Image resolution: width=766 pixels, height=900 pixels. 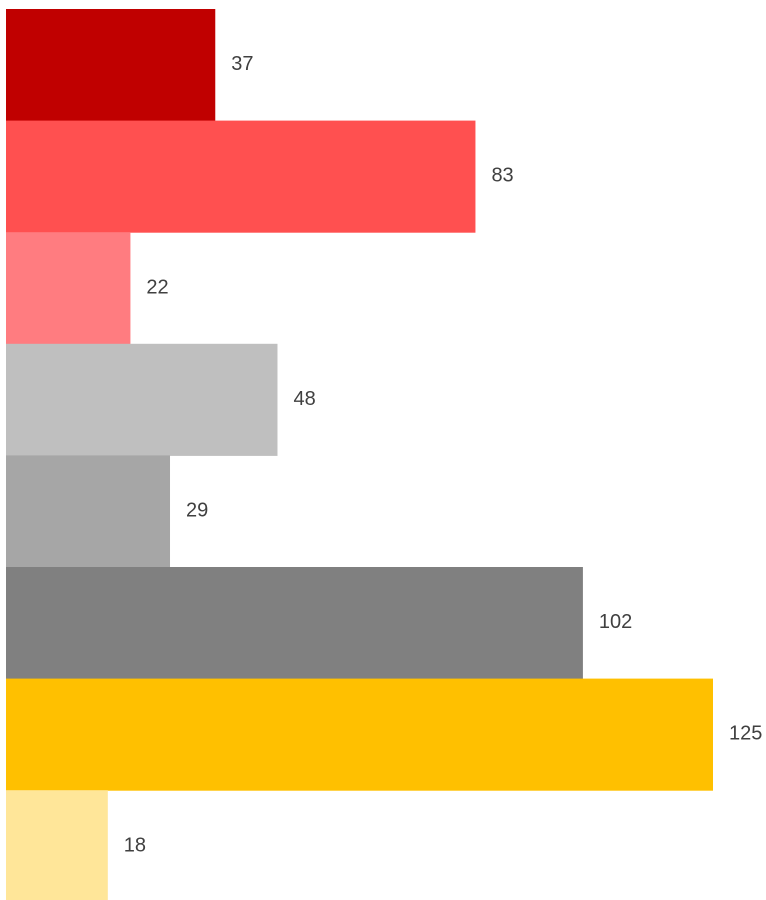 I want to click on bar-value-label-2: 83, so click(x=502, y=176).